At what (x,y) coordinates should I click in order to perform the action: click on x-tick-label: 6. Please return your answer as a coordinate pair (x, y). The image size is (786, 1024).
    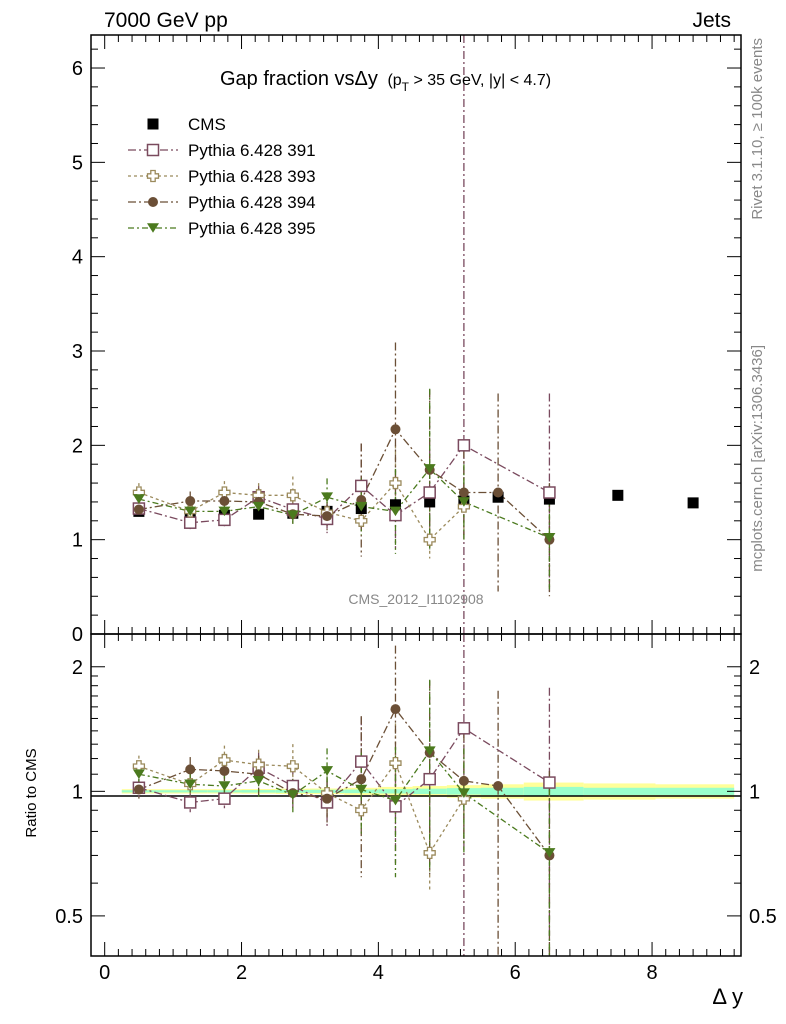
    Looking at the image, I should click on (515, 973).